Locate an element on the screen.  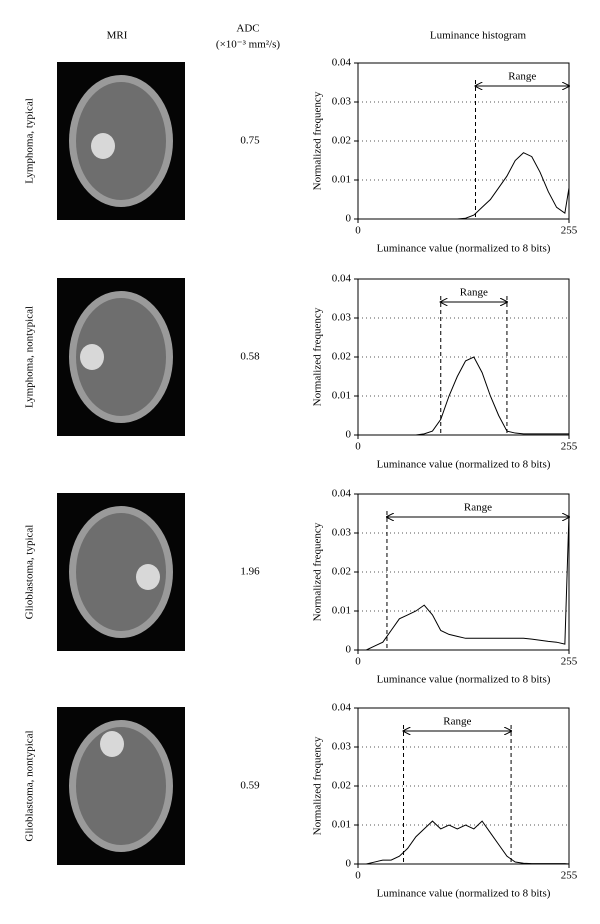
row-label: Glioblastoma, typical is located at coordinates (30, 572).